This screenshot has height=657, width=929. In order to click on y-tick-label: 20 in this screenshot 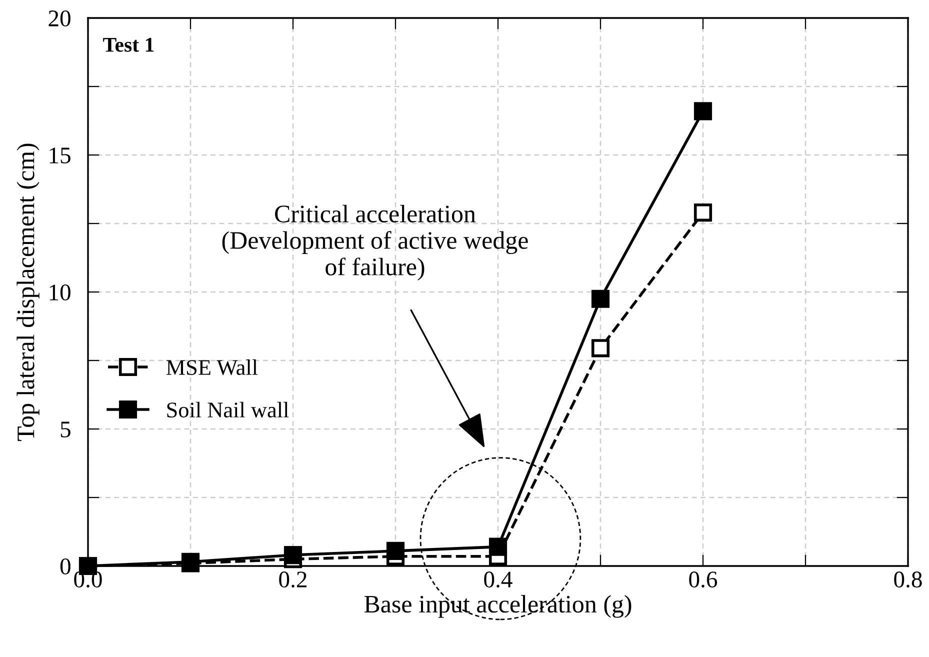, I will do `click(59, 18)`.